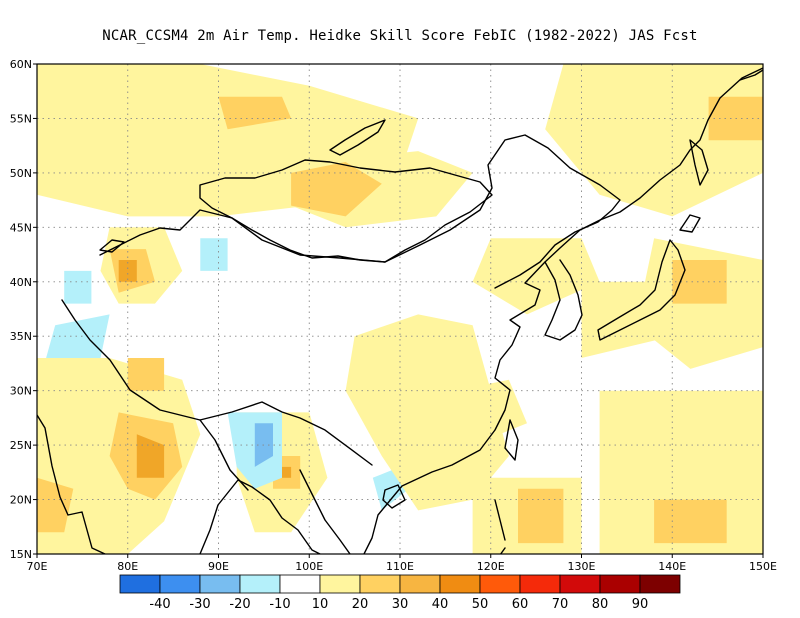 The width and height of the screenshot is (800, 618). I want to click on lon-tick-label: 90E, so click(218, 566).